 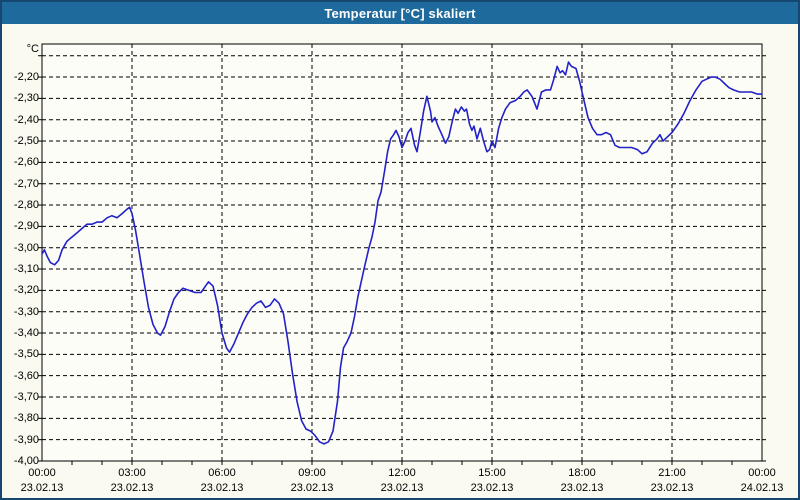 I want to click on y-tick-label: -3,50, so click(x=26, y=354).